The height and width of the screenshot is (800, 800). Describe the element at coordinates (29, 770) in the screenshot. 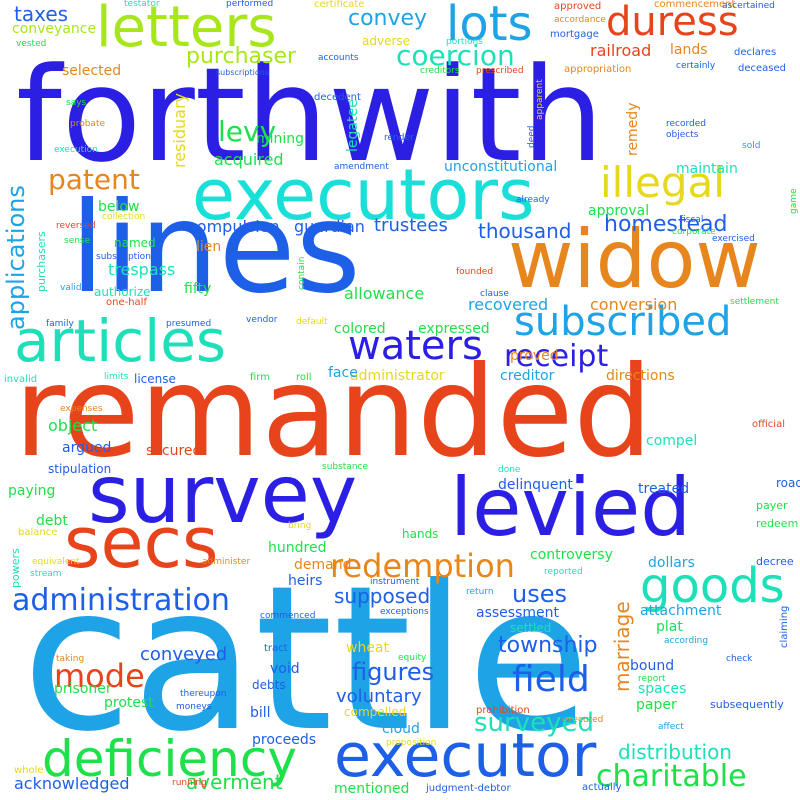

I see `word-whole: whole` at that location.